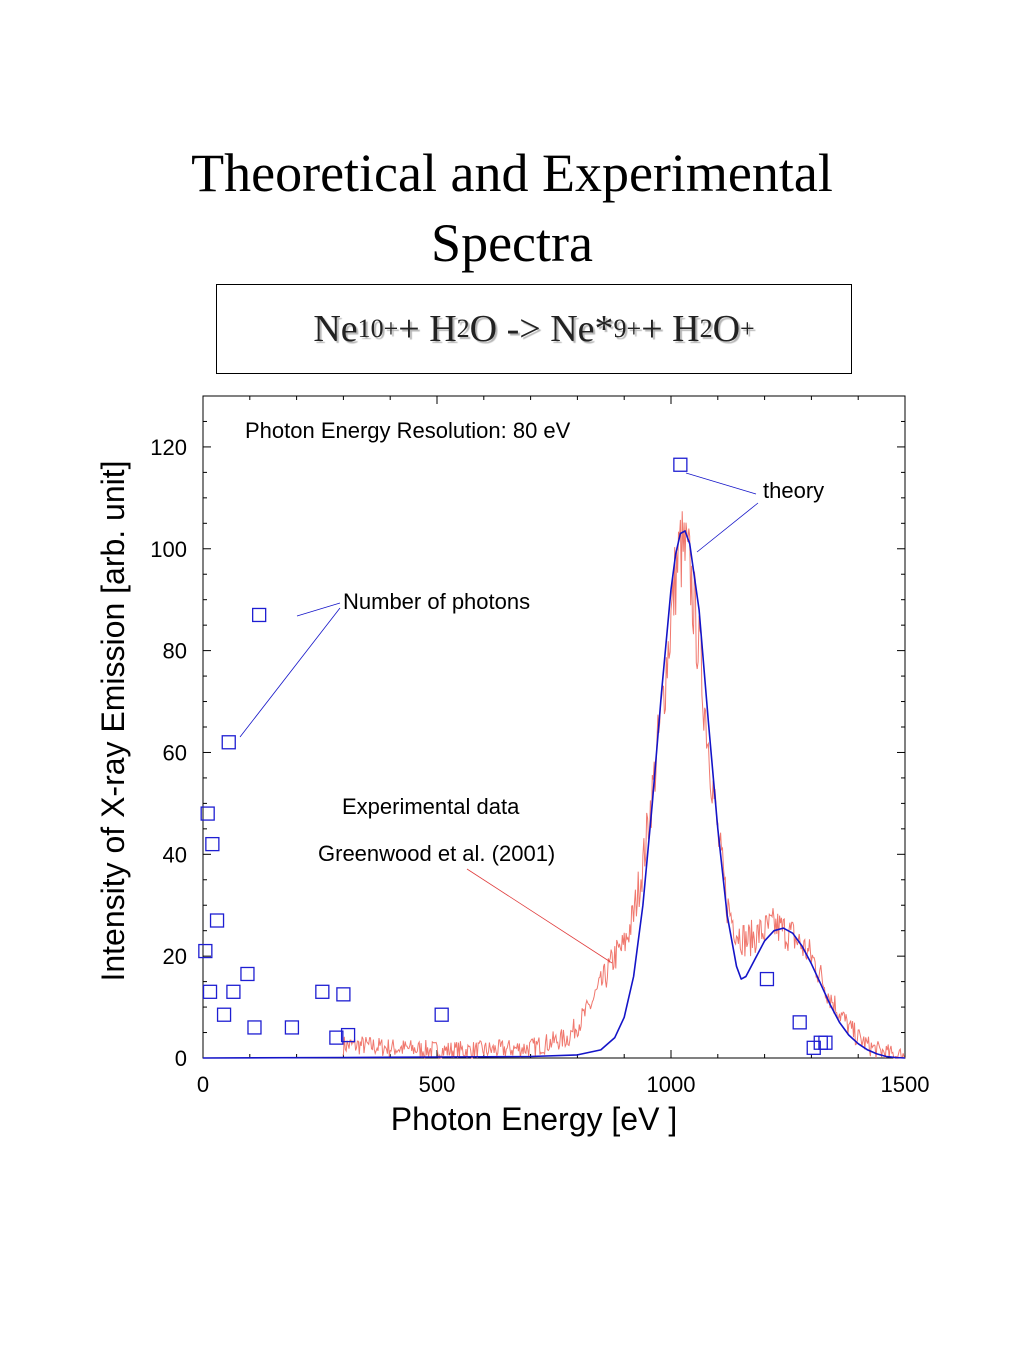 This screenshot has height=1365, width=1024. What do you see at coordinates (512, 208) in the screenshot?
I see `page-title: Theoretical and Experimental Spectra` at bounding box center [512, 208].